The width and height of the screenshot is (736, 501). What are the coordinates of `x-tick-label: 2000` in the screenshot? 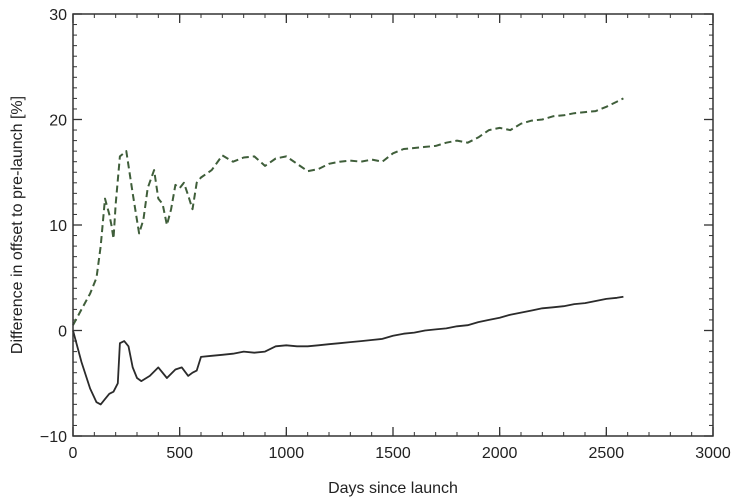 It's located at (500, 453).